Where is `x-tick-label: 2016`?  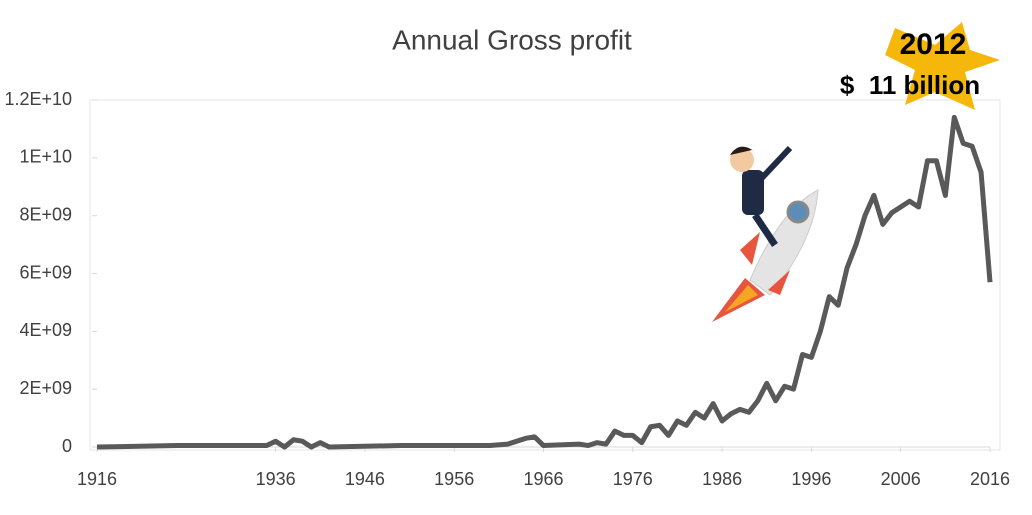 x-tick-label: 2016 is located at coordinates (990, 479).